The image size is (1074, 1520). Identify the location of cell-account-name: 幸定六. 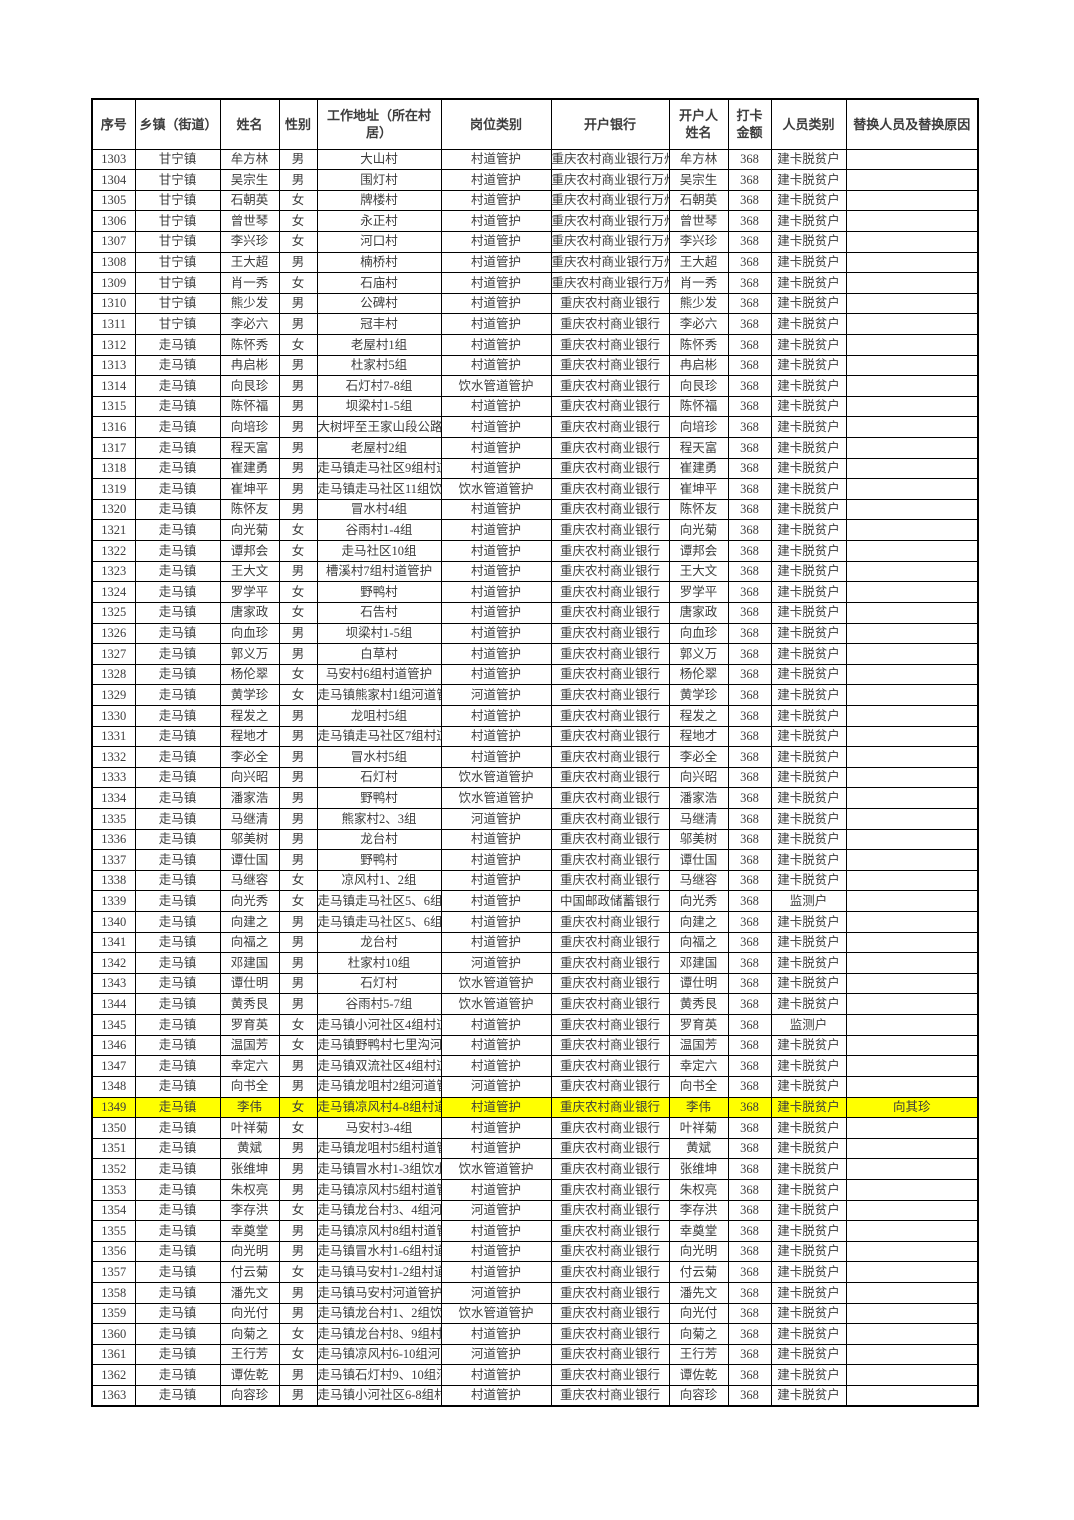
(698, 1066).